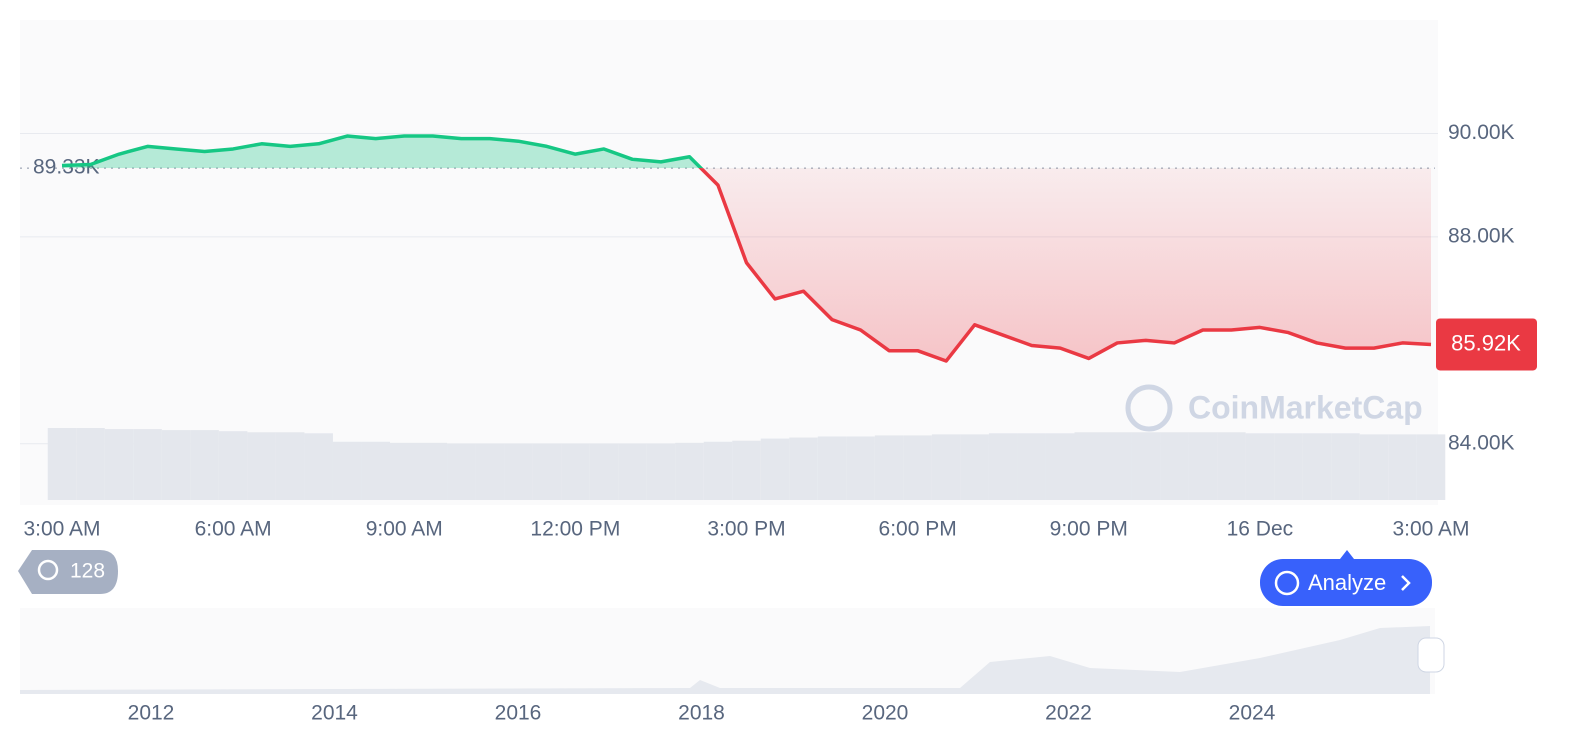 This screenshot has width=1573, height=747. Describe the element at coordinates (1260, 529) in the screenshot. I see `x-tick-label: 16 Dec` at that location.